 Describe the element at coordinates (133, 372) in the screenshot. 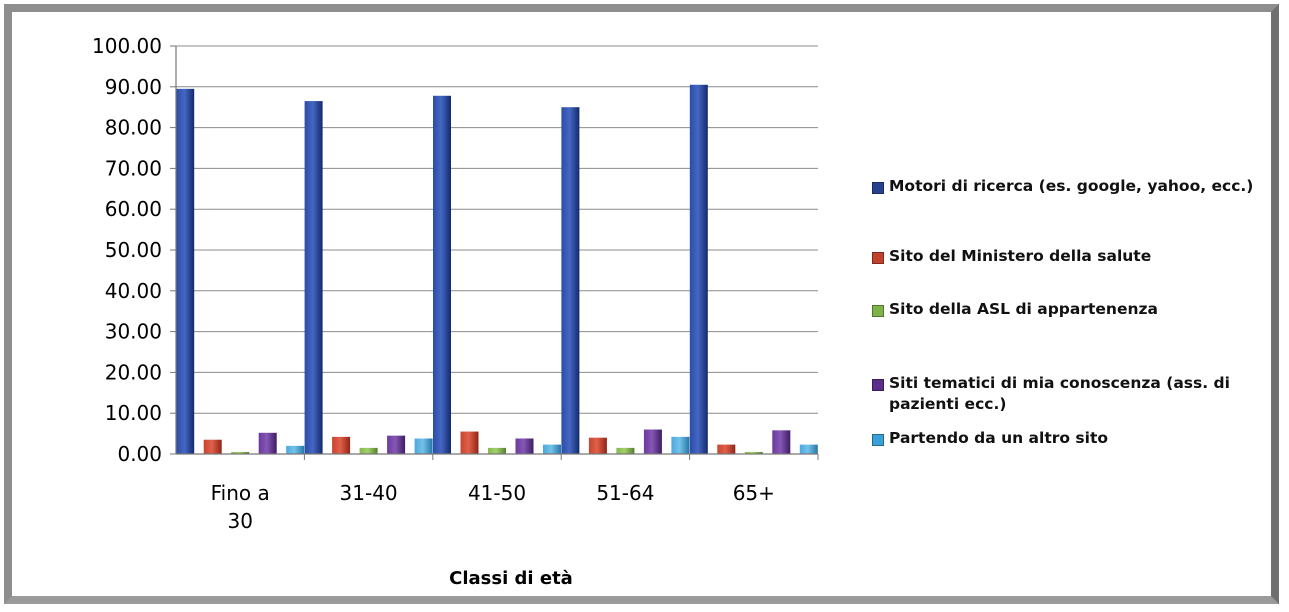

I see `y-tick-label: 20.00` at that location.